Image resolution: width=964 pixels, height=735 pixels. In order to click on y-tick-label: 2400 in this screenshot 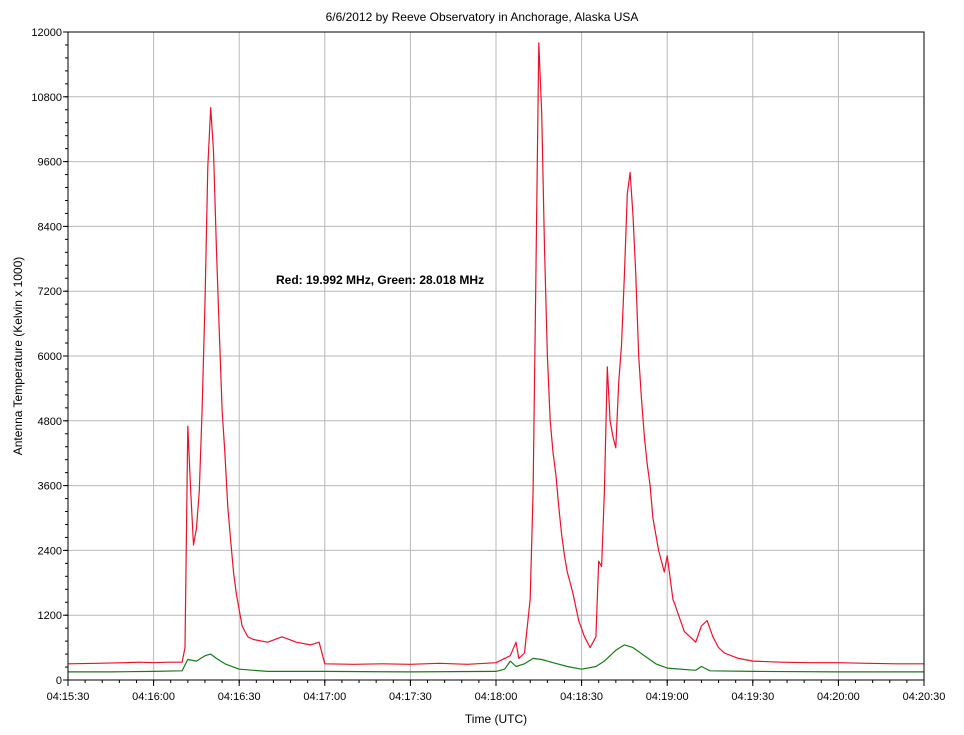, I will do `click(50, 551)`.